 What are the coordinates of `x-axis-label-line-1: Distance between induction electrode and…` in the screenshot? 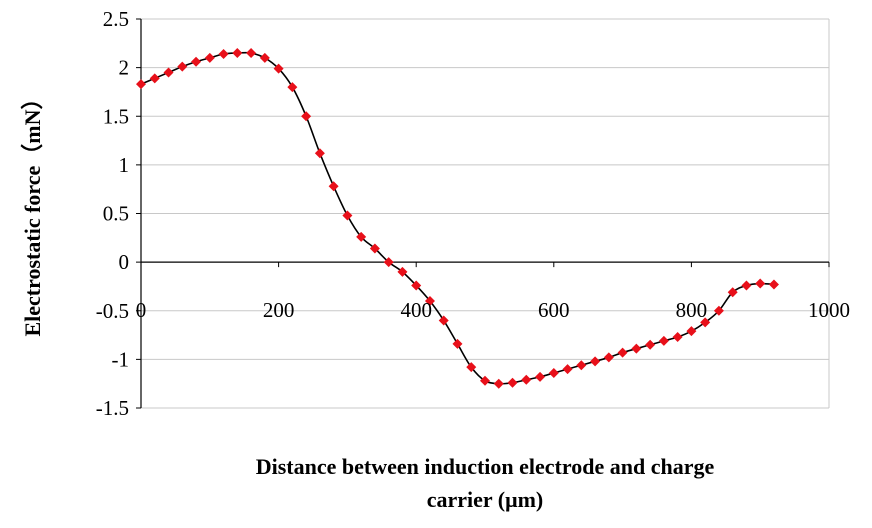 It's located at (485, 466).